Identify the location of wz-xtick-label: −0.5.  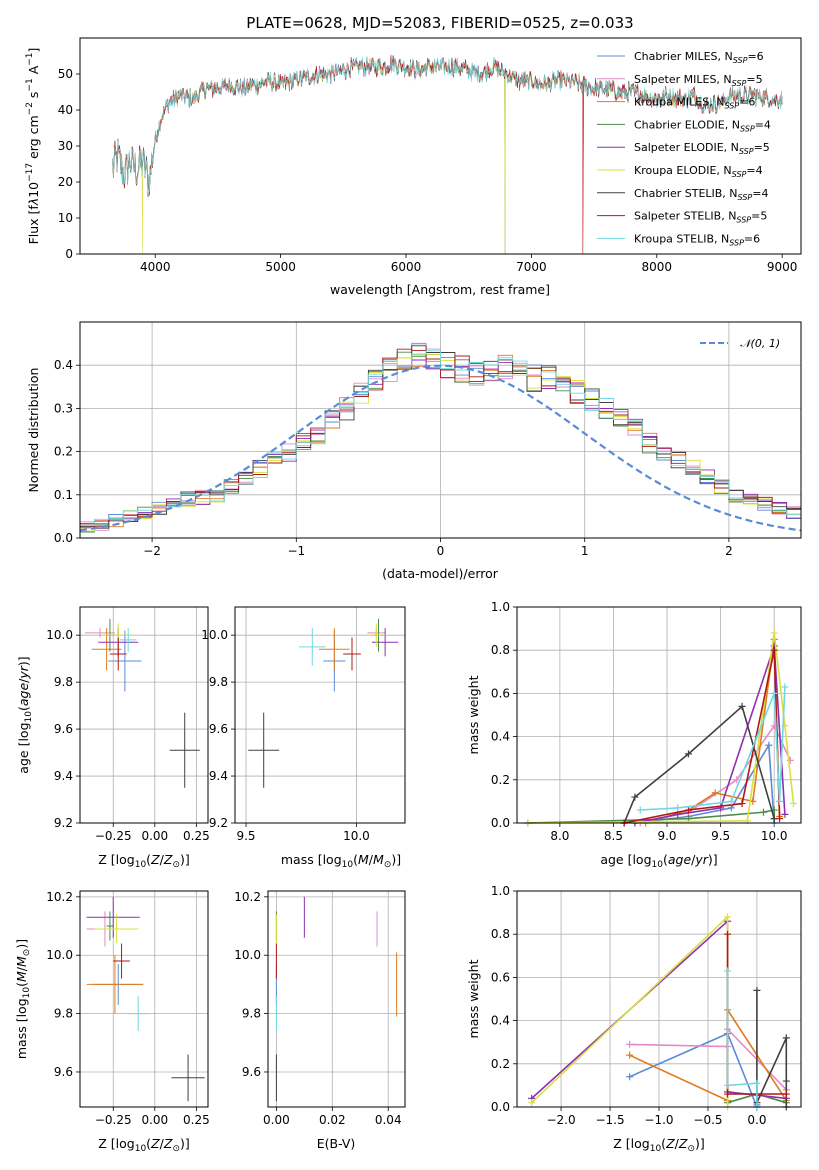
(707, 1120).